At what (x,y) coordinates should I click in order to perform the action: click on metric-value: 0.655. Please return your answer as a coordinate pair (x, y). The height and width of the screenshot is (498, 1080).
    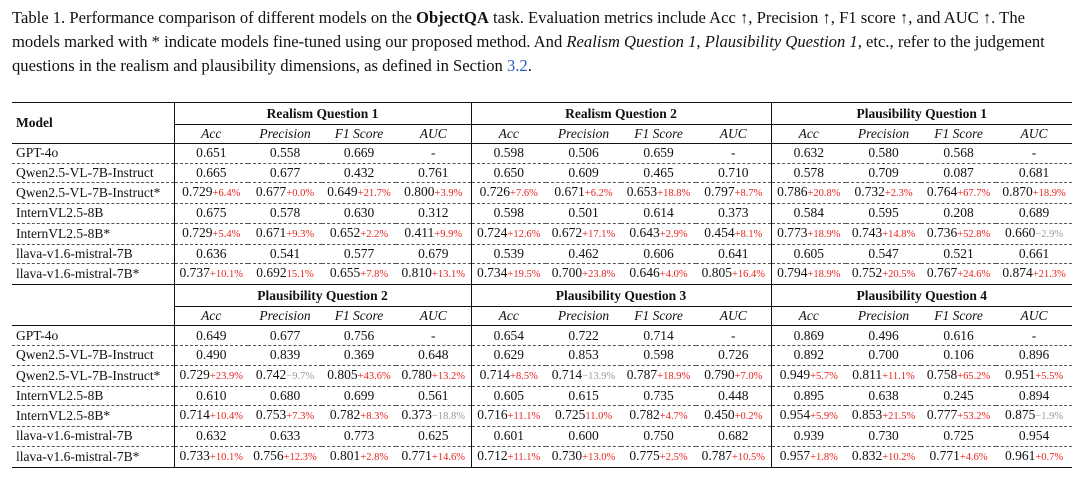
    Looking at the image, I should click on (345, 273).